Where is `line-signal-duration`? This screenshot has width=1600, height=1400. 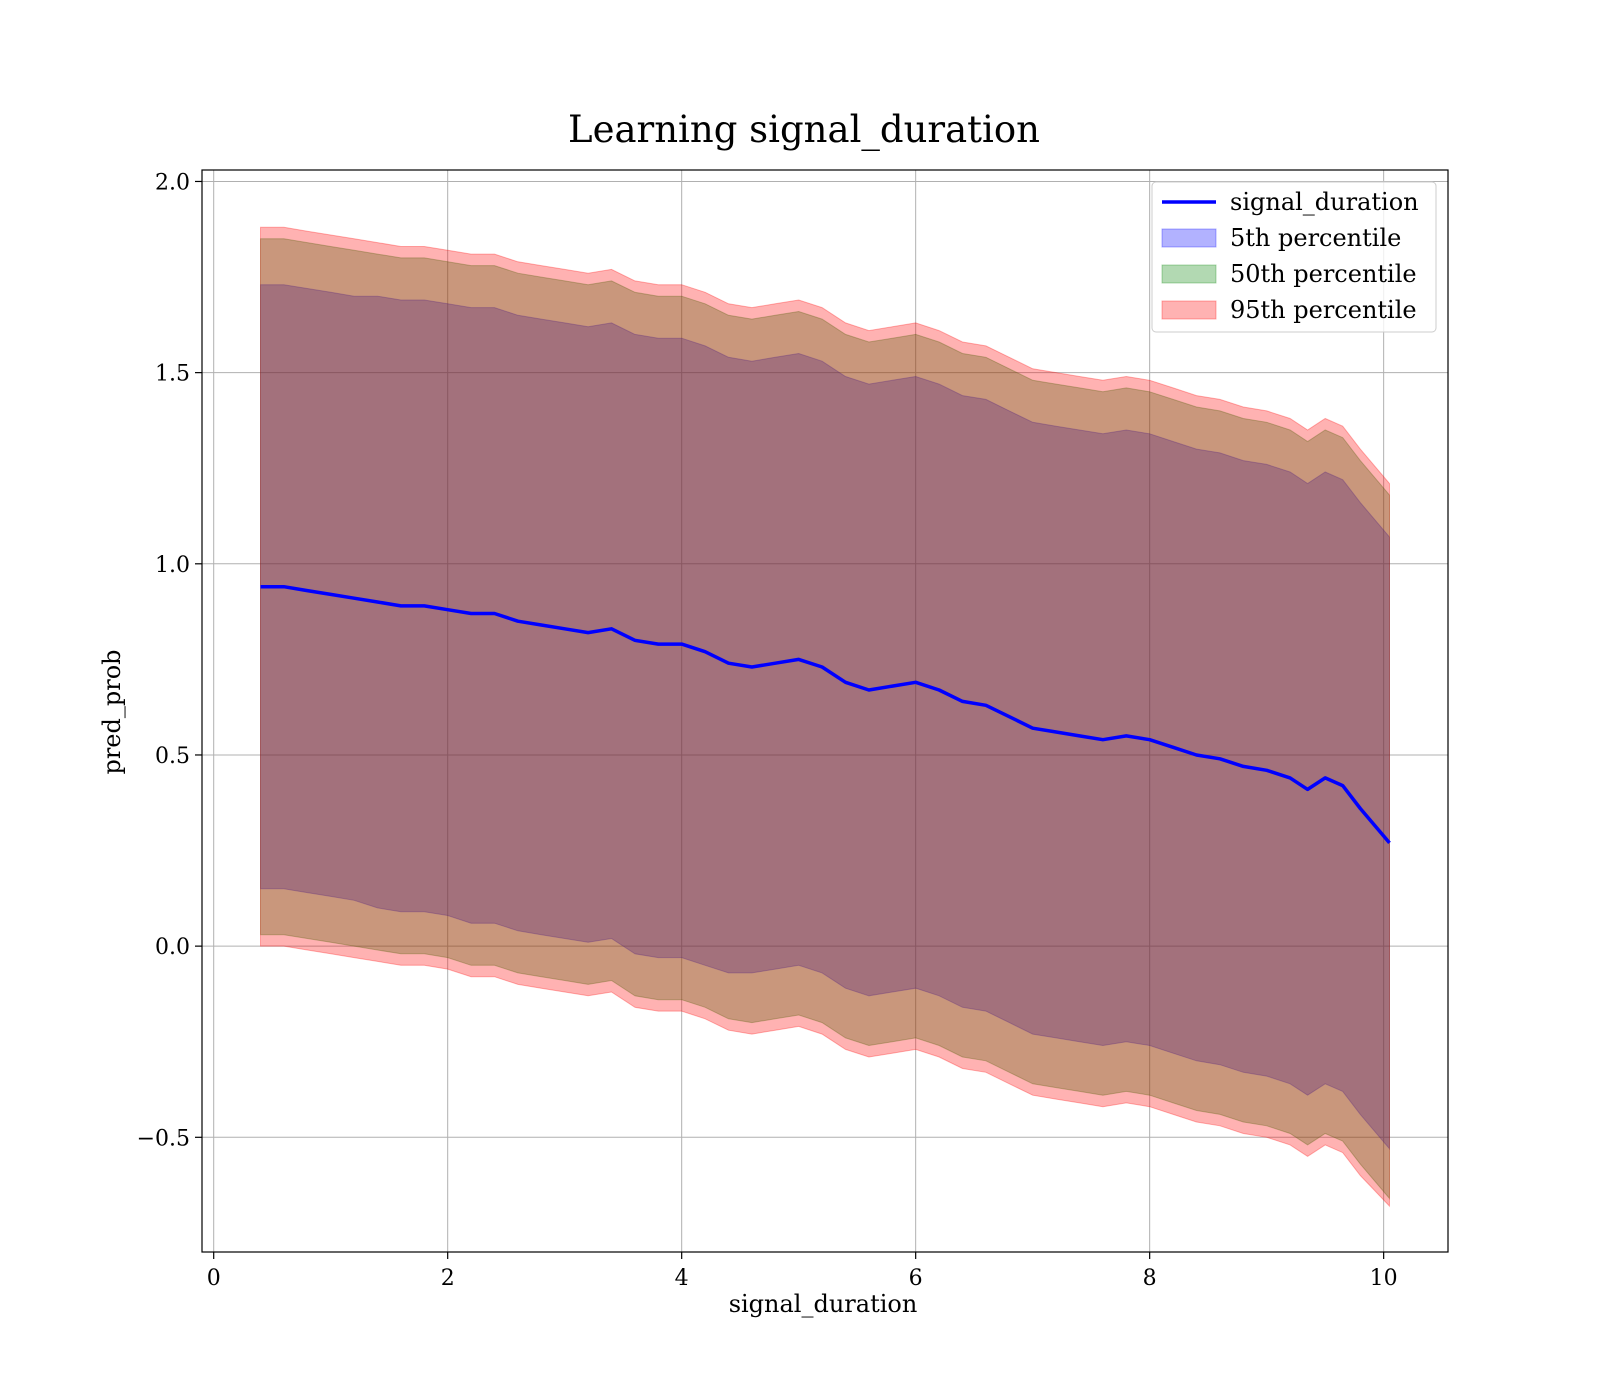
line-signal-duration is located at coordinates (825, 714).